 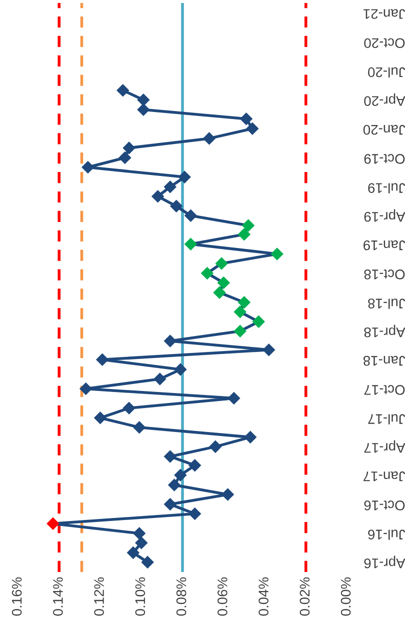 I want to click on x-tick-label: 0.00%, so click(x=345, y=596).